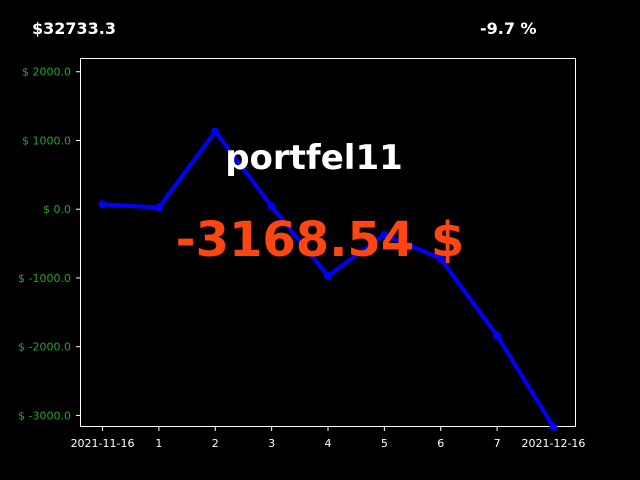  I want to click on x-axis: 2021-11-16 1 2 3 4 5 6 7 2021-12-16, so click(328, 438).